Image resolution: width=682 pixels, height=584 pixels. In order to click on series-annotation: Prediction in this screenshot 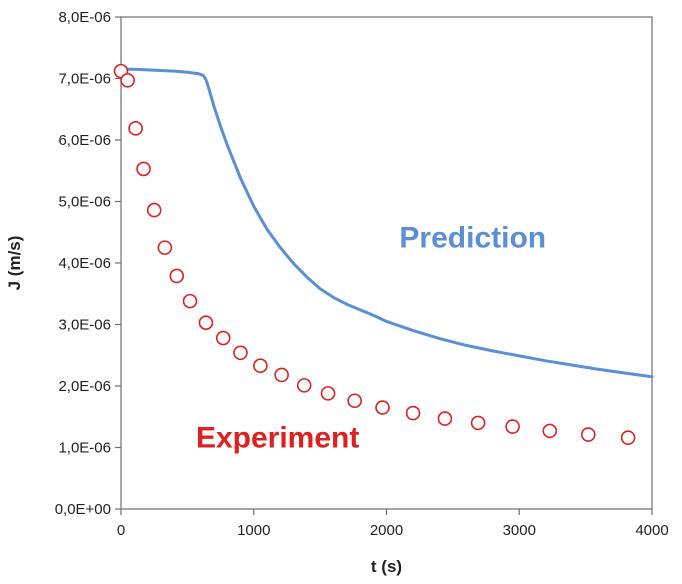, I will do `click(472, 238)`.